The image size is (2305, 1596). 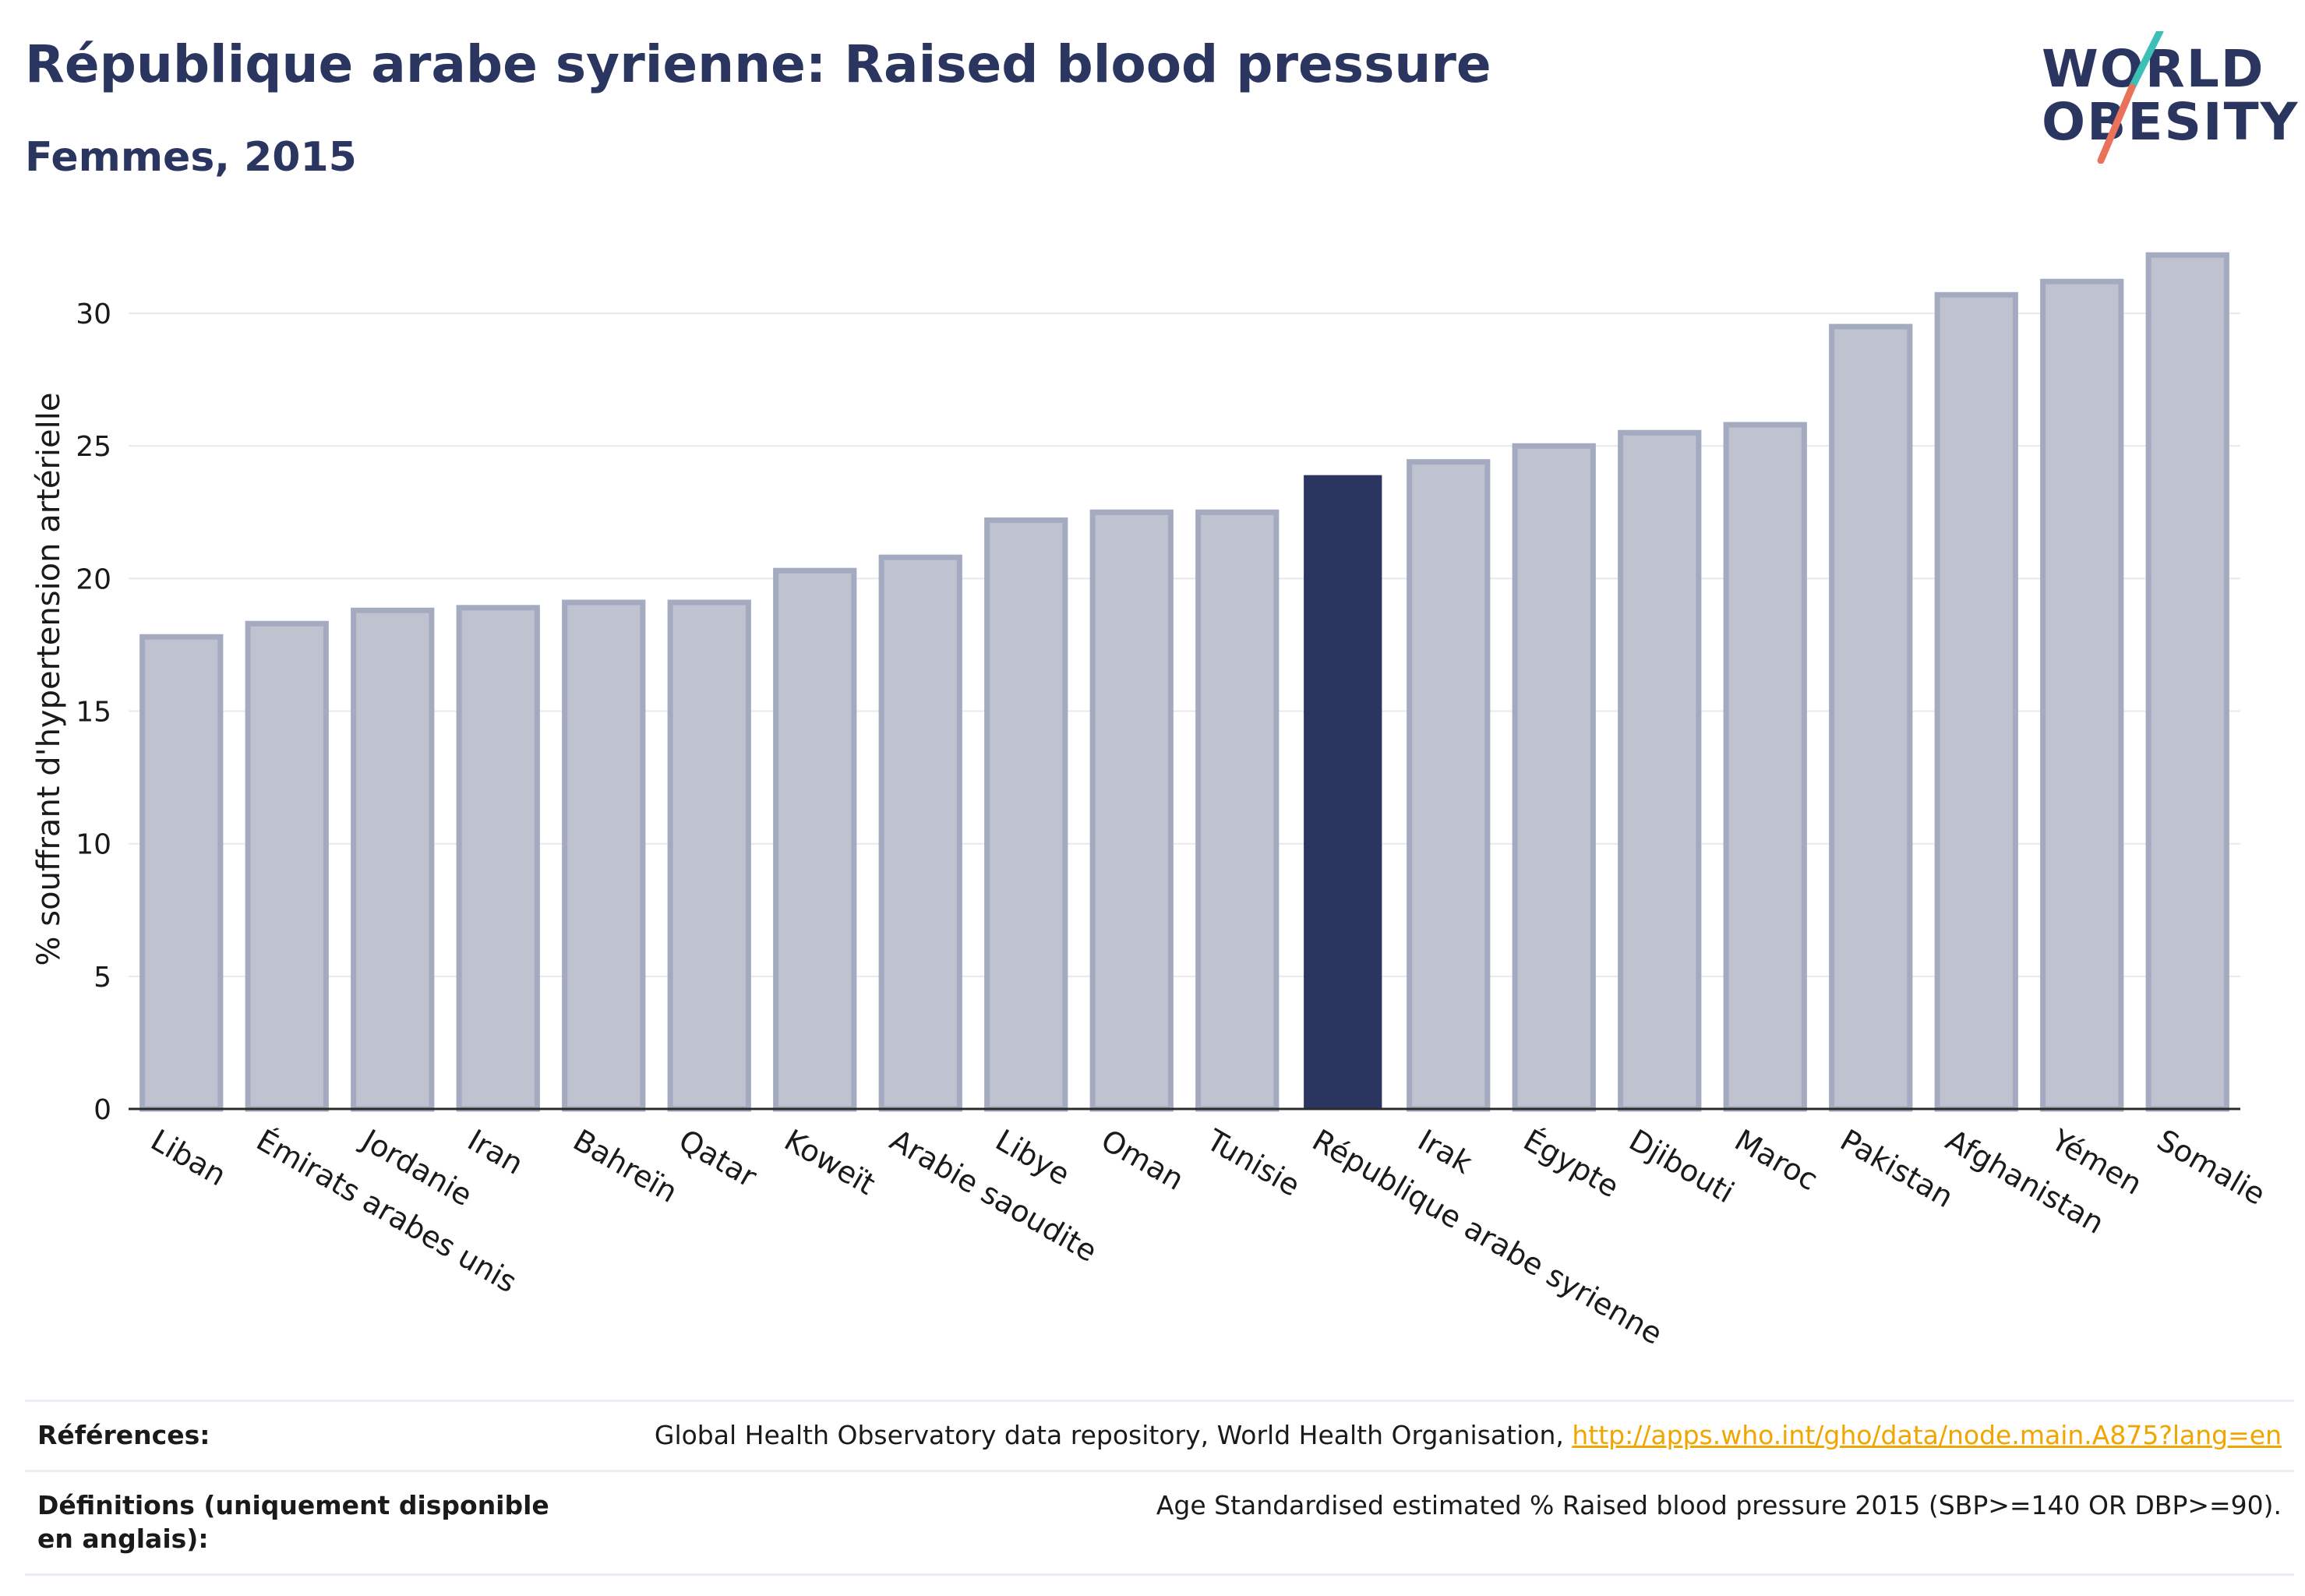 I want to click on world-obesity-logo: WORLD OBESITY, so click(x=2169, y=97).